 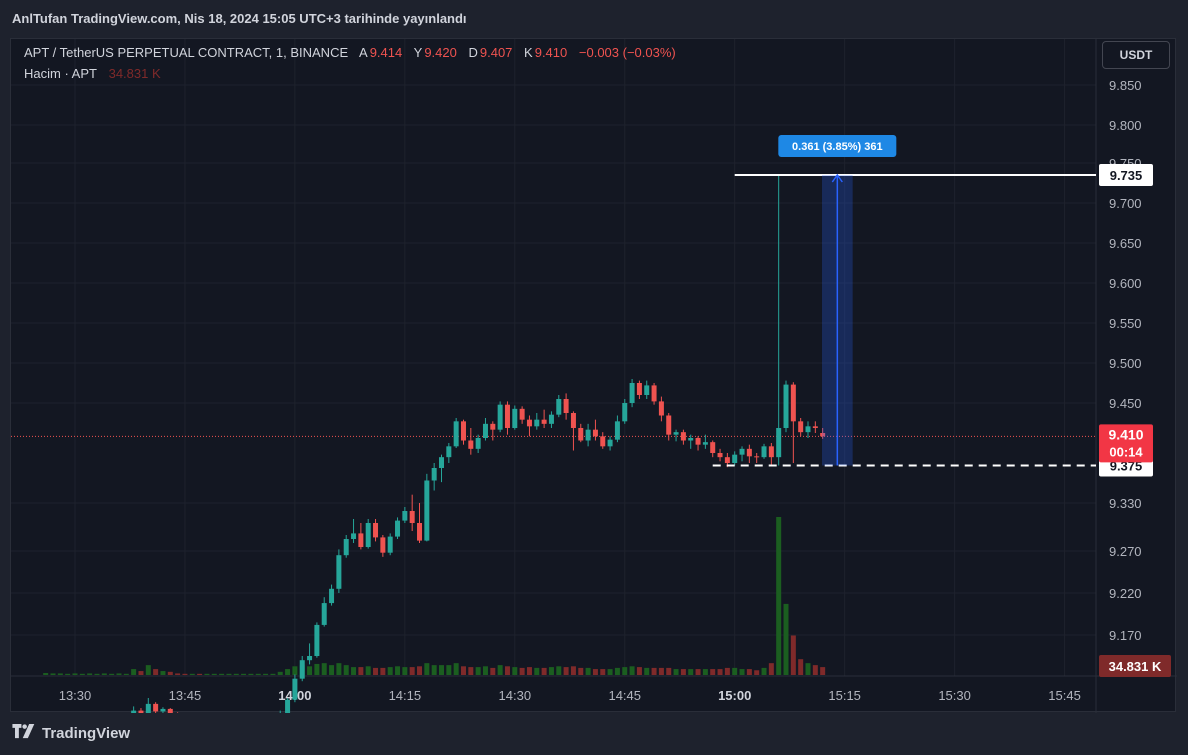 I want to click on volume-label: Hacim · APT, so click(x=60, y=73).